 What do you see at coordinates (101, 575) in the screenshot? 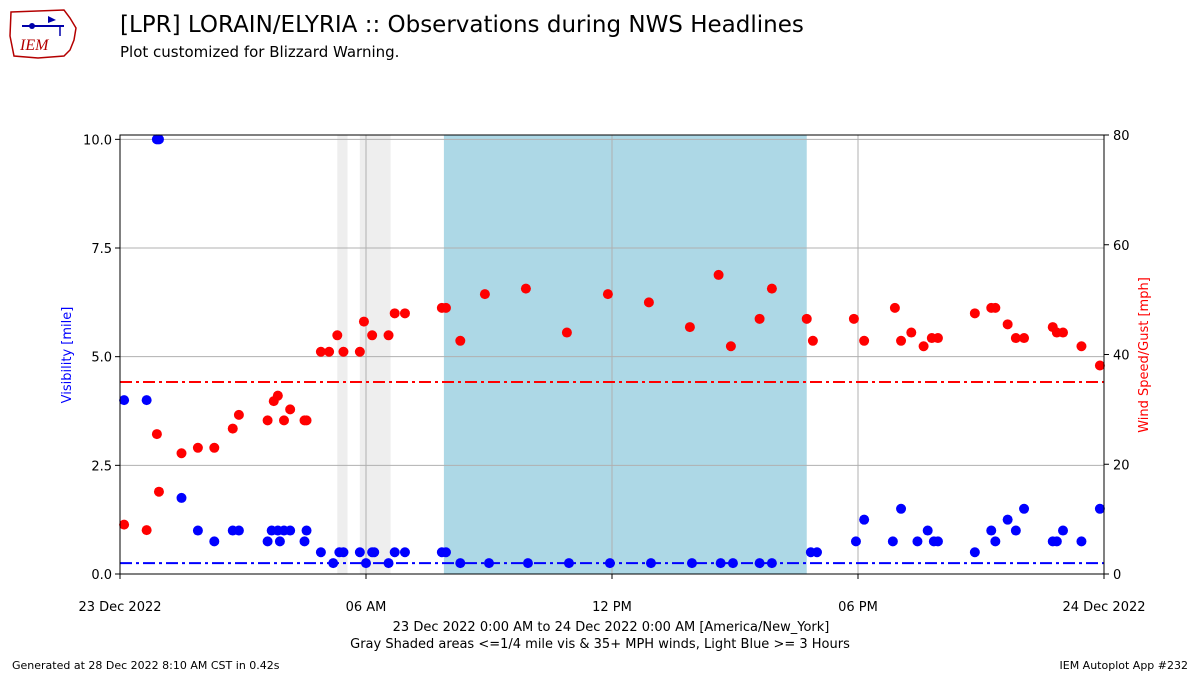
I see `y-left-tick-label: 0.0` at bounding box center [101, 575].